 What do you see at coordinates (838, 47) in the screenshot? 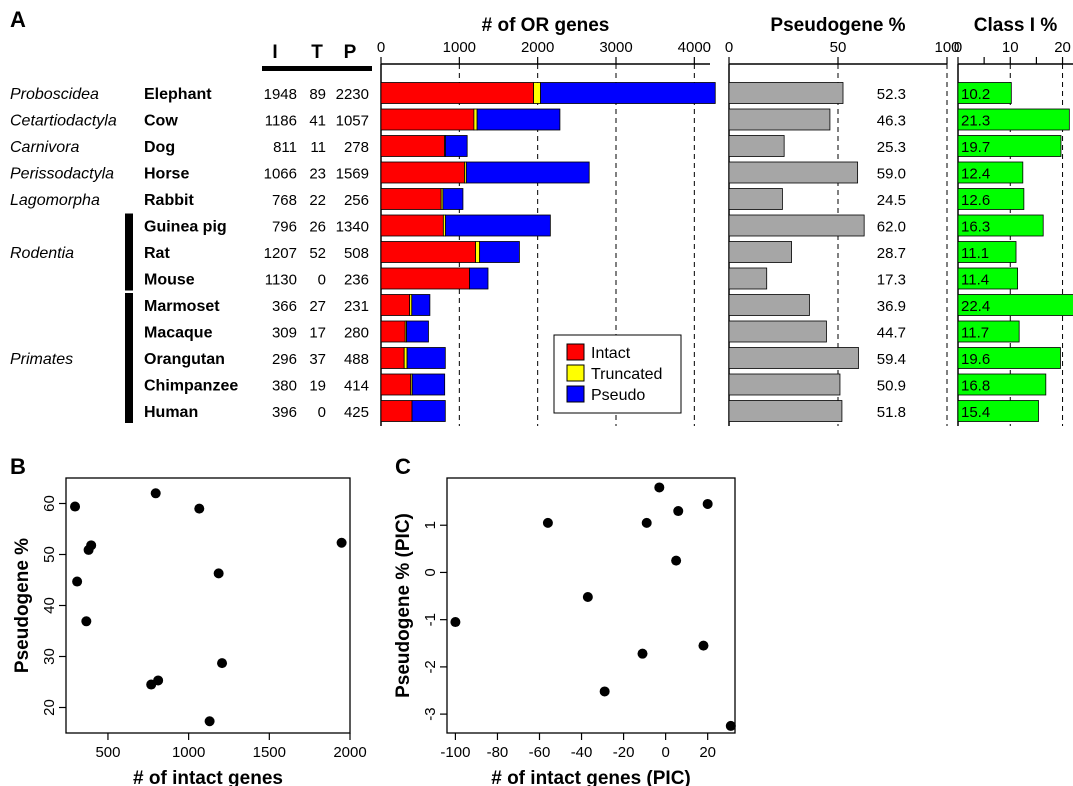
I see `pseudo-tick-label: 50` at bounding box center [838, 47].